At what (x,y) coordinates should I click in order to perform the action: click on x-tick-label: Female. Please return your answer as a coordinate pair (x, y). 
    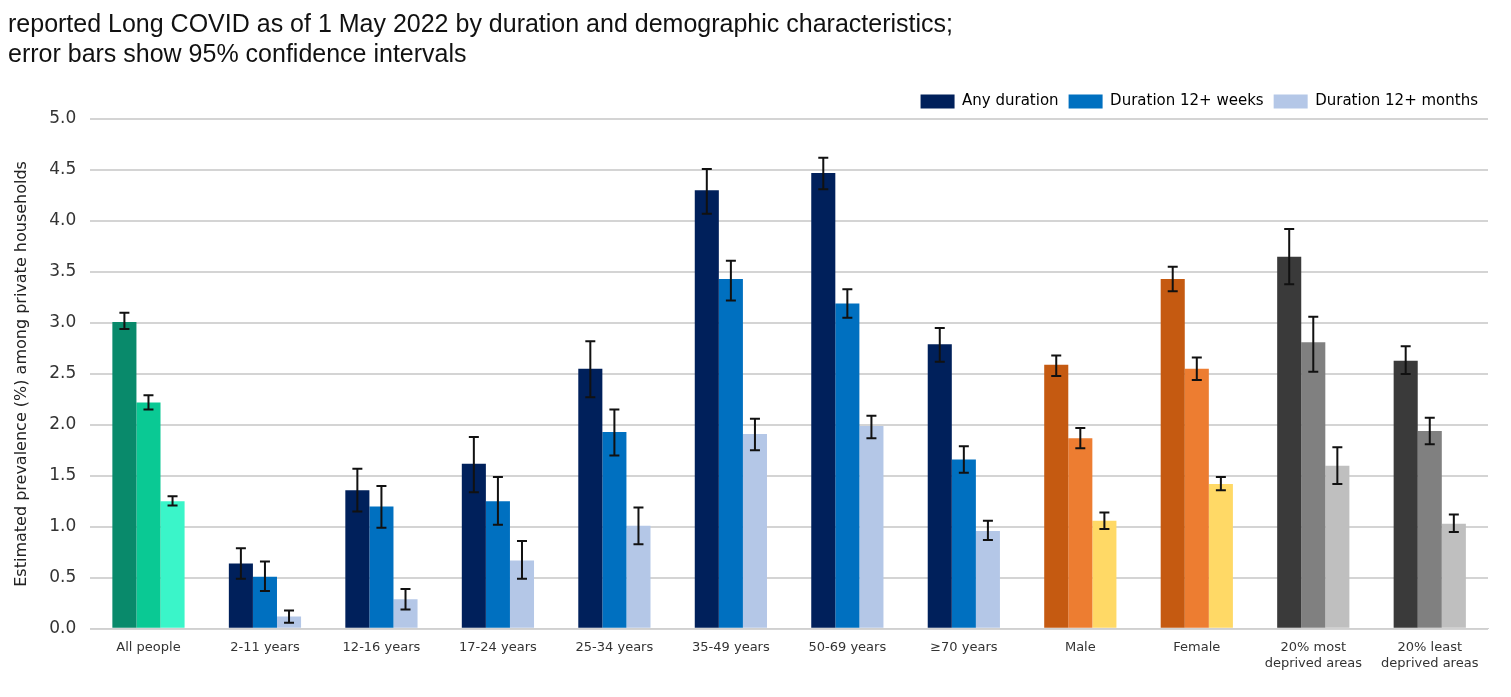
    Looking at the image, I should click on (1197, 646).